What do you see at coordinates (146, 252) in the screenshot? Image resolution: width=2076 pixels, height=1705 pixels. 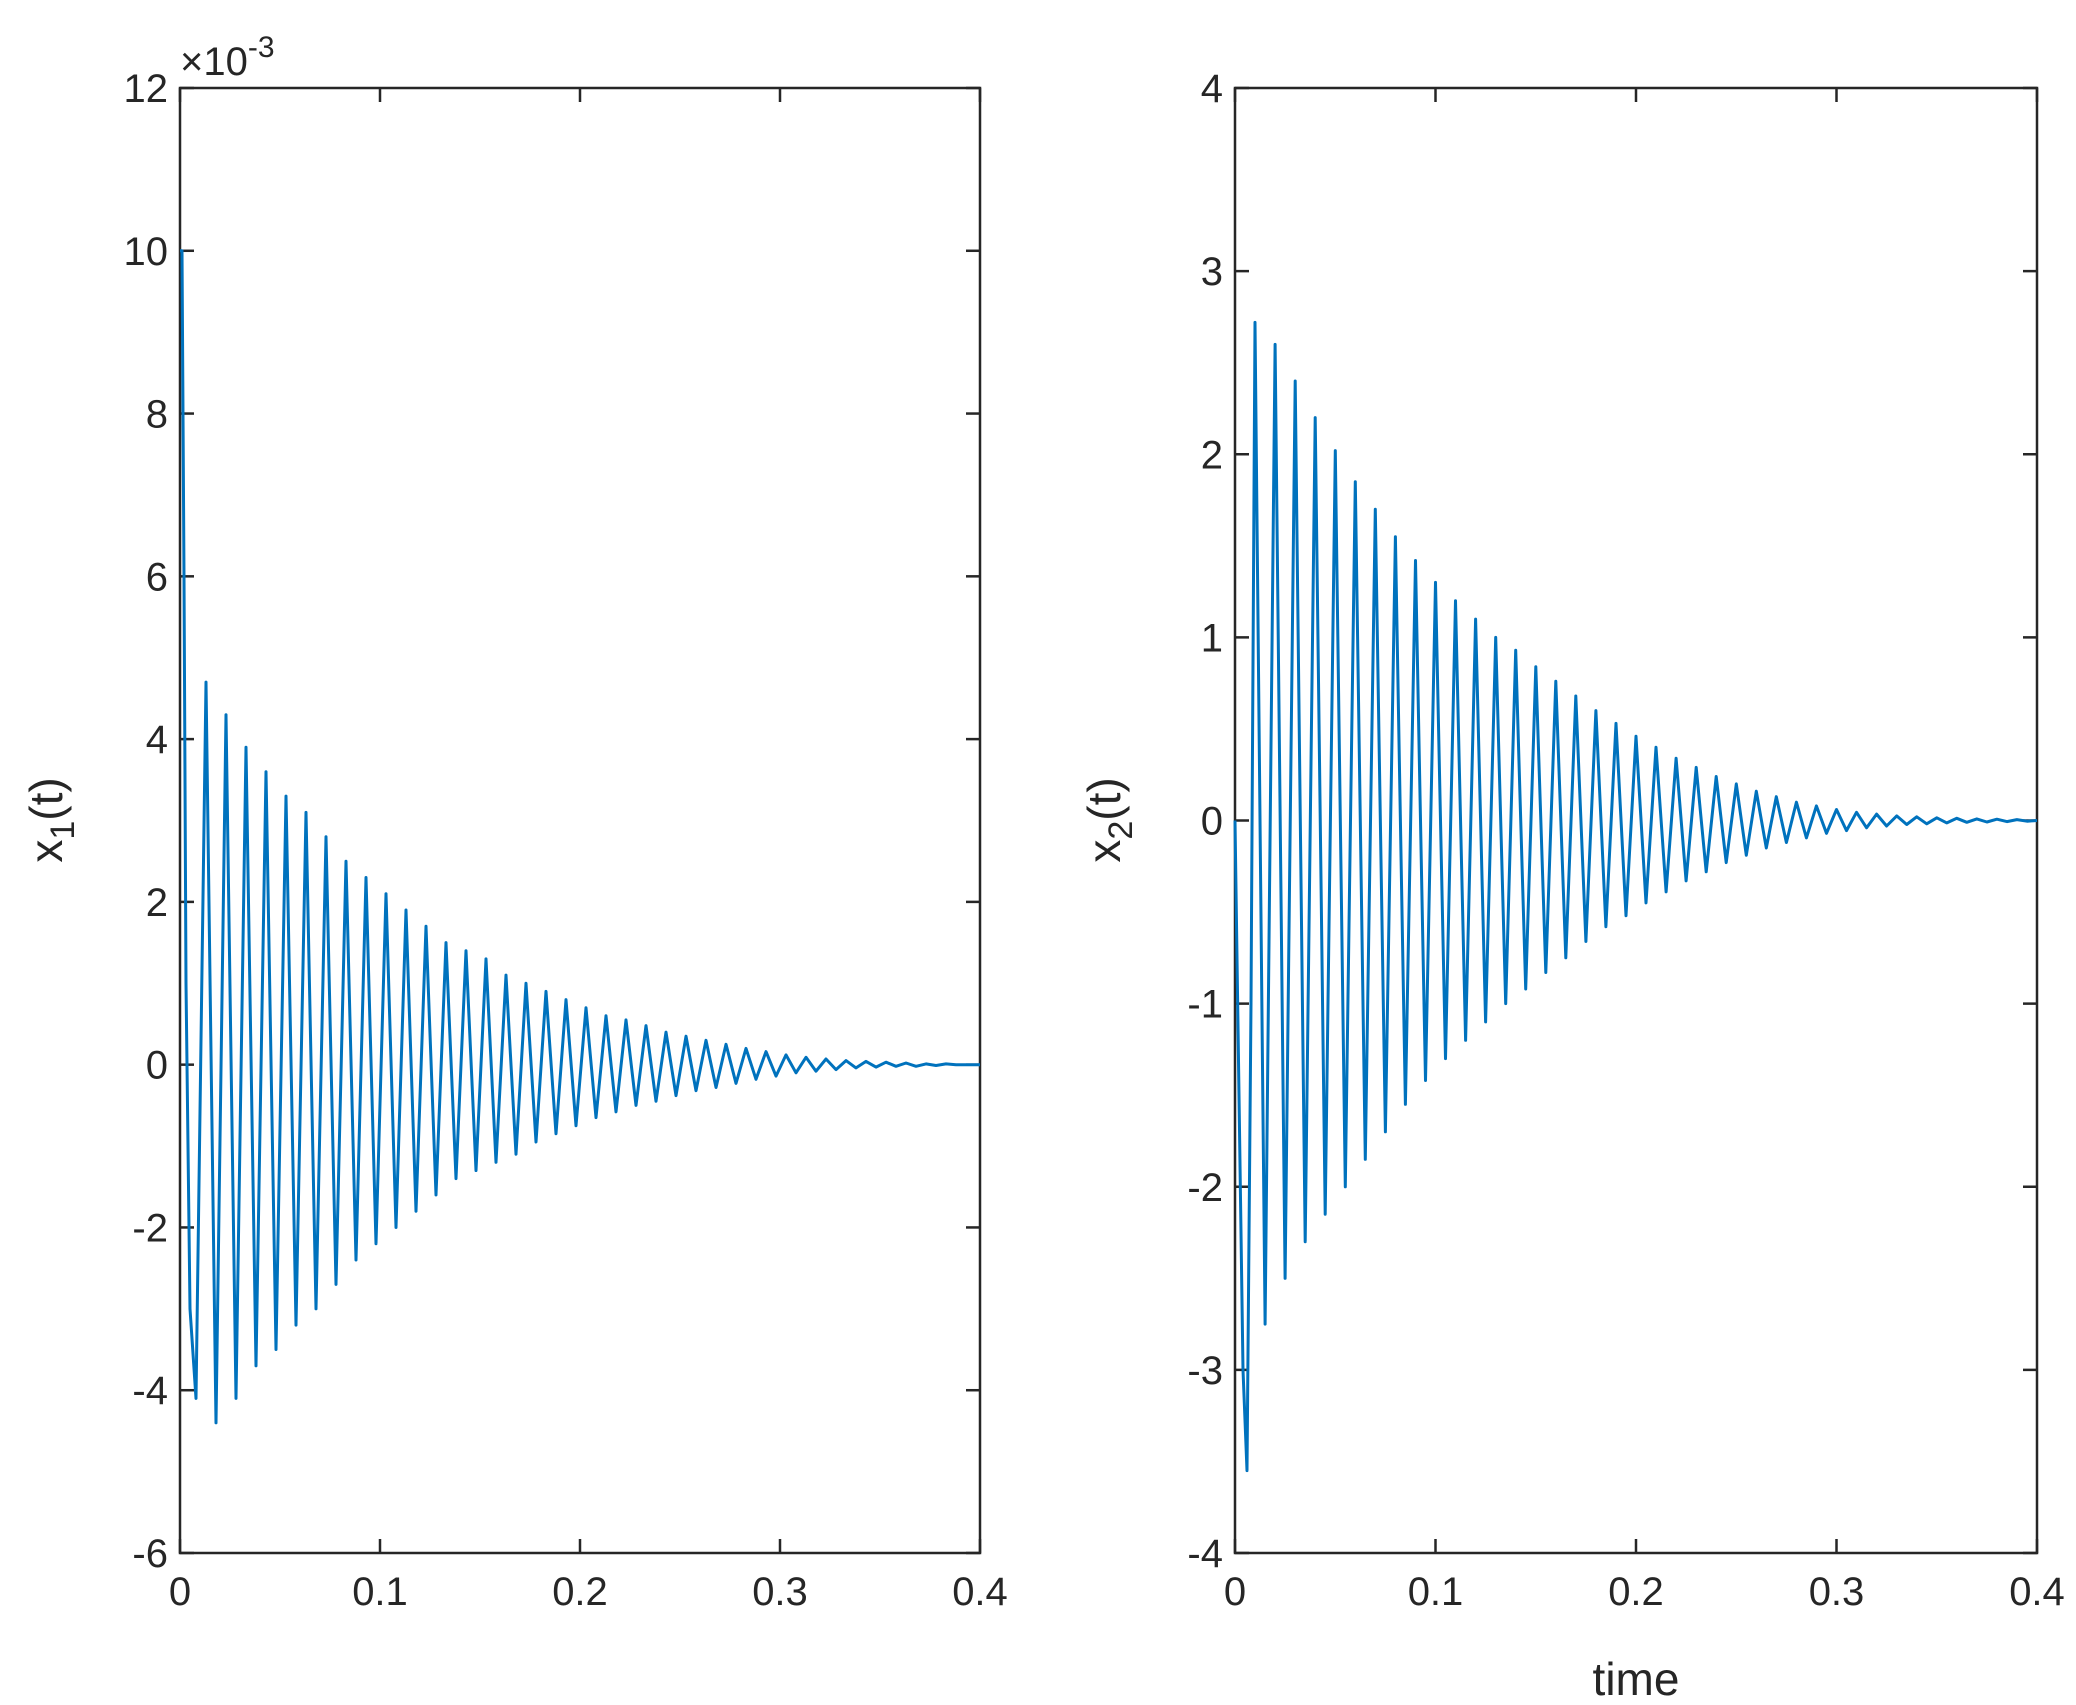 I see `y-tick-label: 10` at bounding box center [146, 252].